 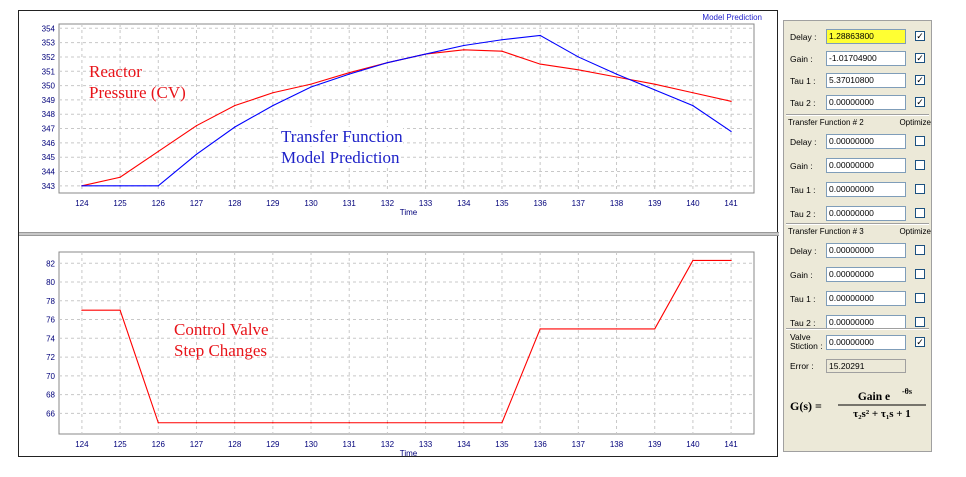 I want to click on param-input: -1.01704900, so click(x=866, y=58).